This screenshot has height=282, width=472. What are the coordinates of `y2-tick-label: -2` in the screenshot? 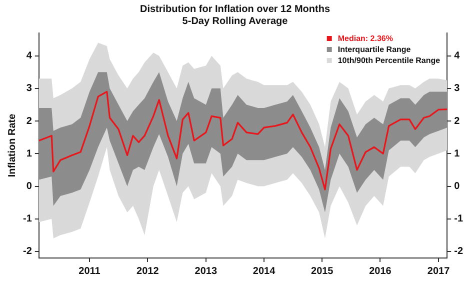 It's located at (459, 252).